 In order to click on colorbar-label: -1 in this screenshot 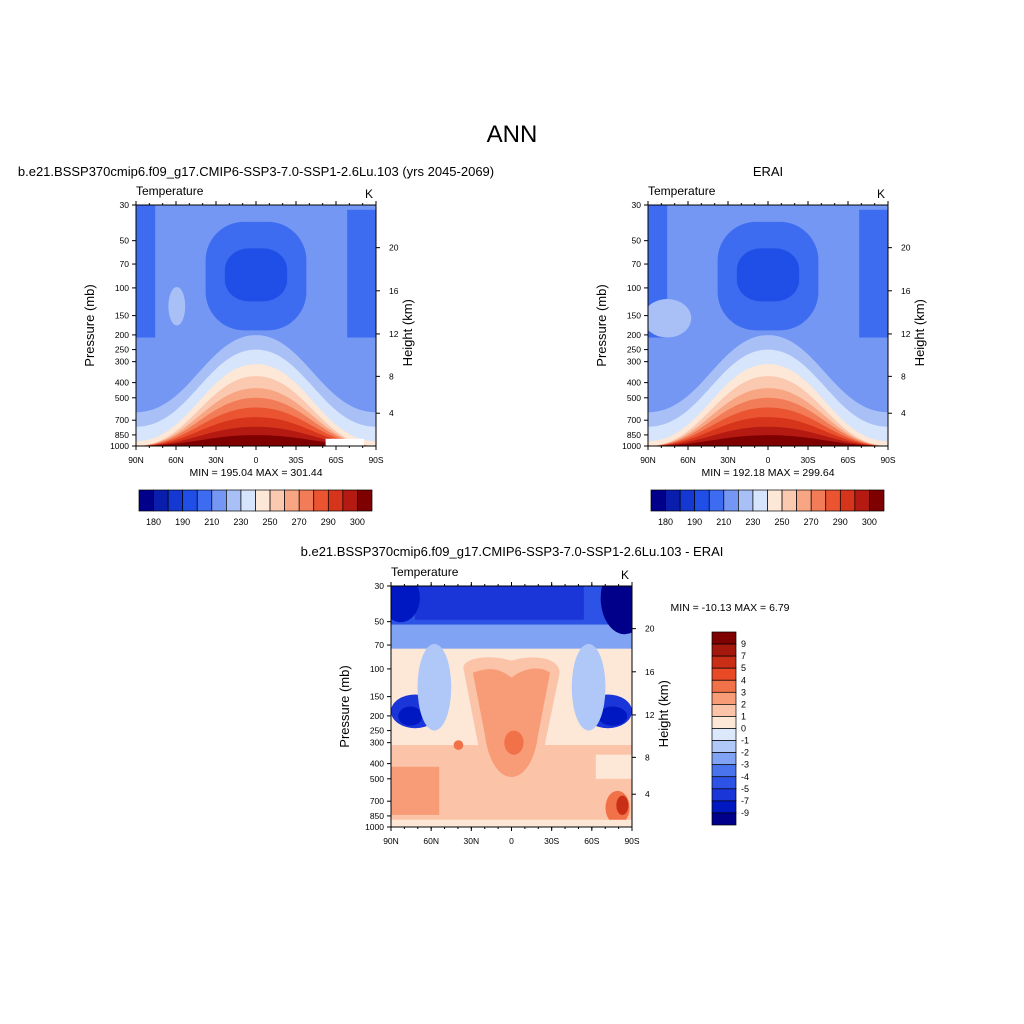, I will do `click(745, 741)`.